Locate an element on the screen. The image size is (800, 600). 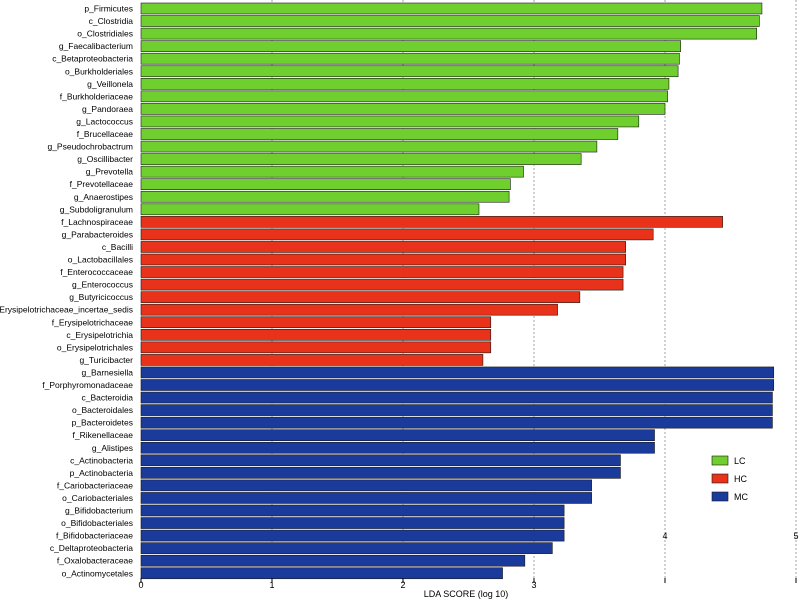
category-label: f_Porphyromonadaceae is located at coordinates (87, 385).